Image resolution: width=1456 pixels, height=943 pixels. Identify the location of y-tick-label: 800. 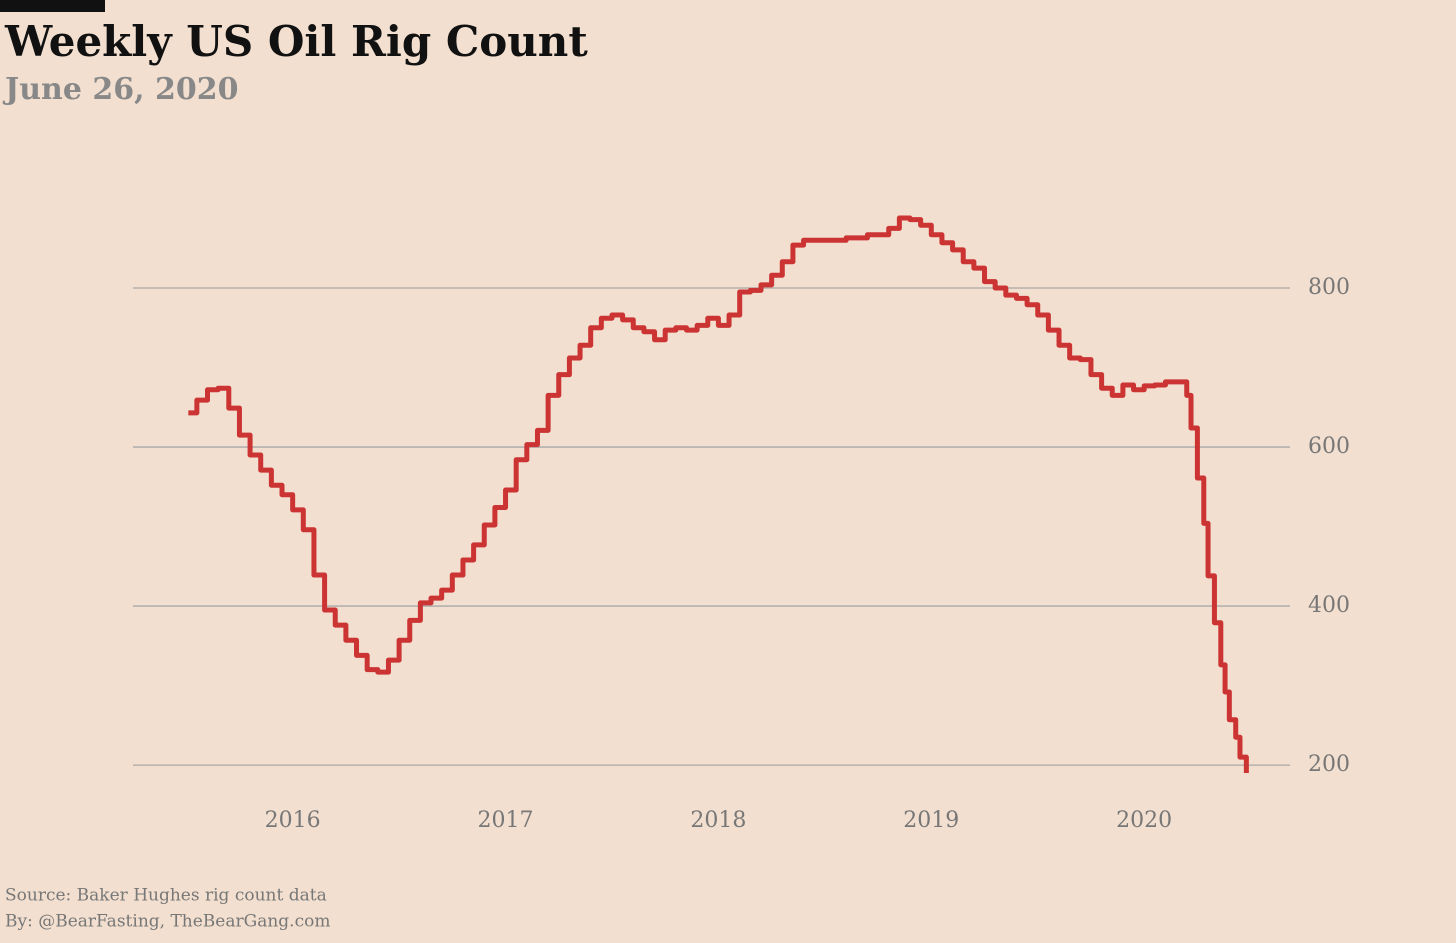
(1329, 287).